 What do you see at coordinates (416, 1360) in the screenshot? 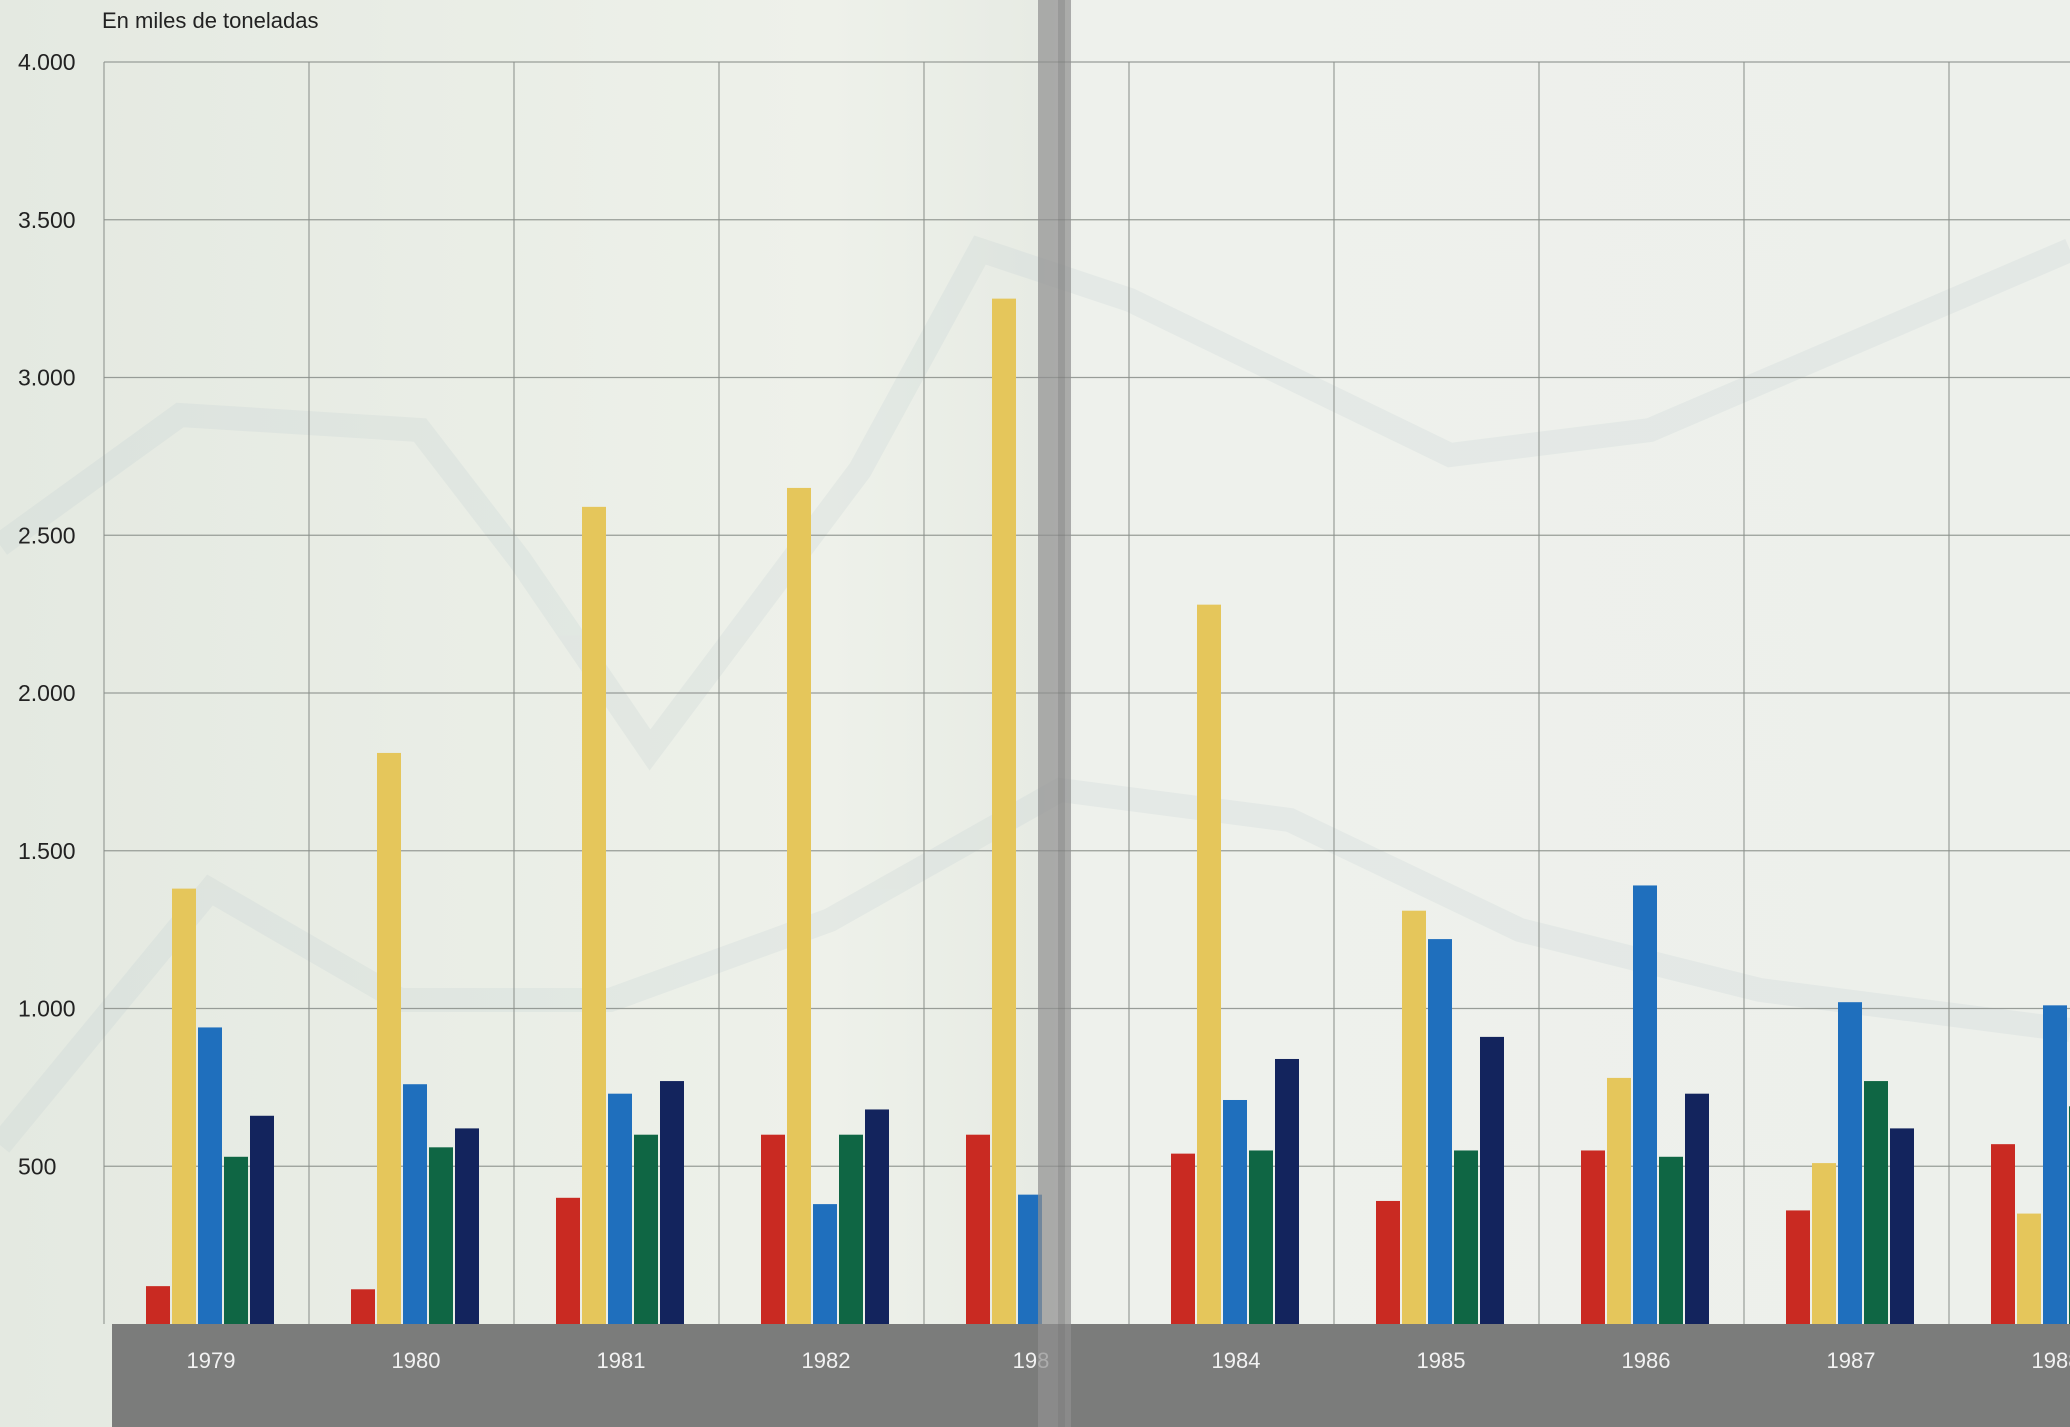
I see `x-tick-label: 1980` at bounding box center [416, 1360].